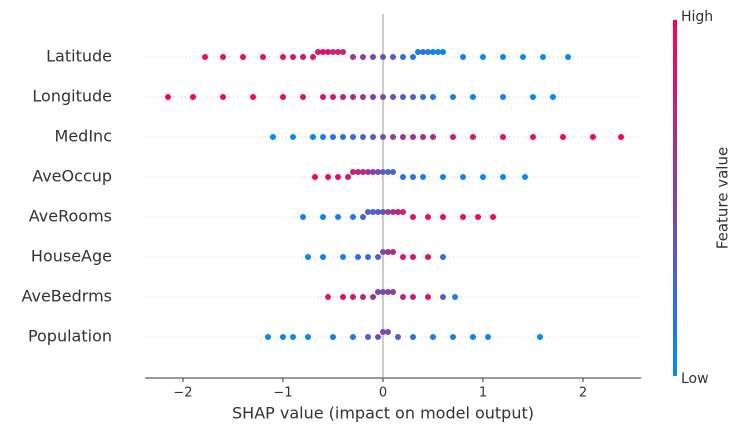 This screenshot has height=436, width=744. Describe the element at coordinates (70, 216) in the screenshot. I see `y-tick-label: AveRooms` at that location.